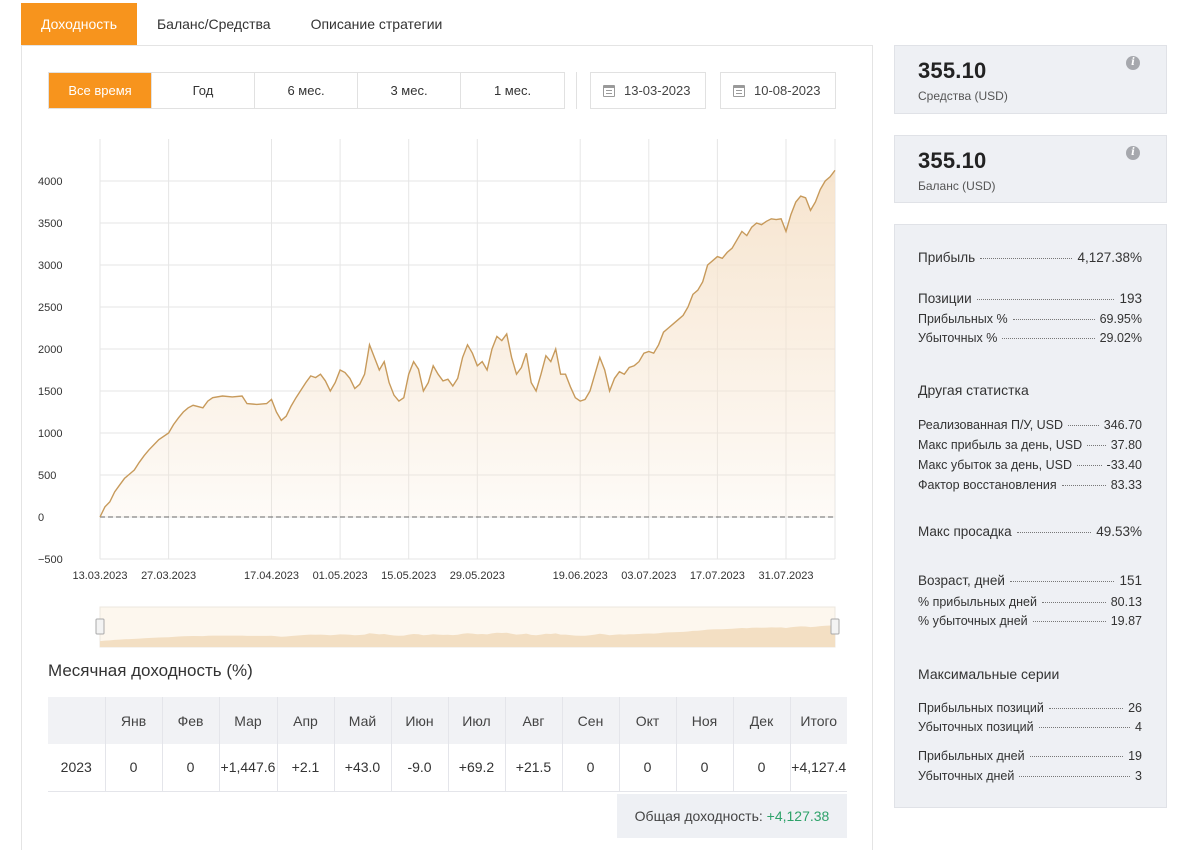  I want to click on y-tick-label: 3500, so click(50, 224).